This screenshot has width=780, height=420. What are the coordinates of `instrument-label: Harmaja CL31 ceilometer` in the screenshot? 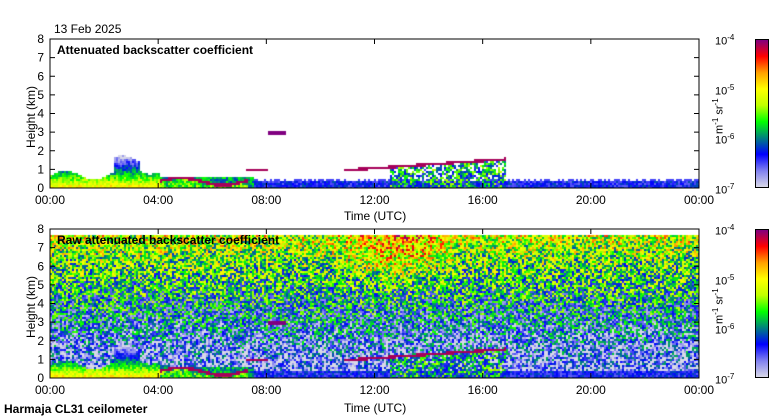 It's located at (76, 409).